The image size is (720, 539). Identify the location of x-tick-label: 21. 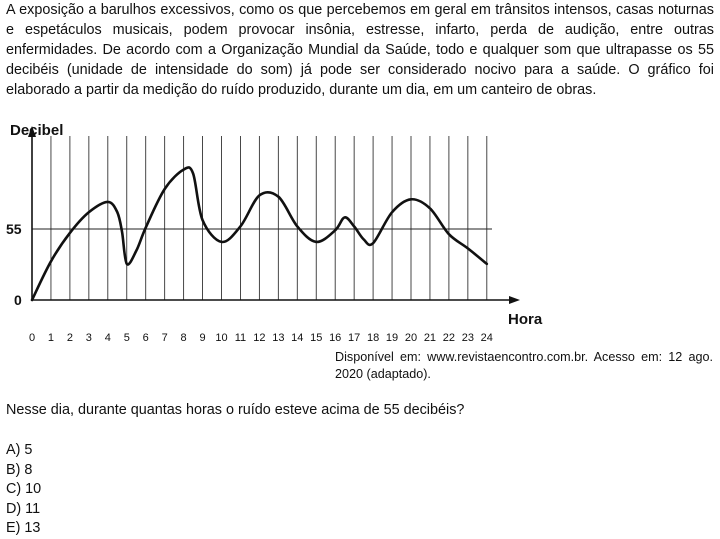
(430, 338).